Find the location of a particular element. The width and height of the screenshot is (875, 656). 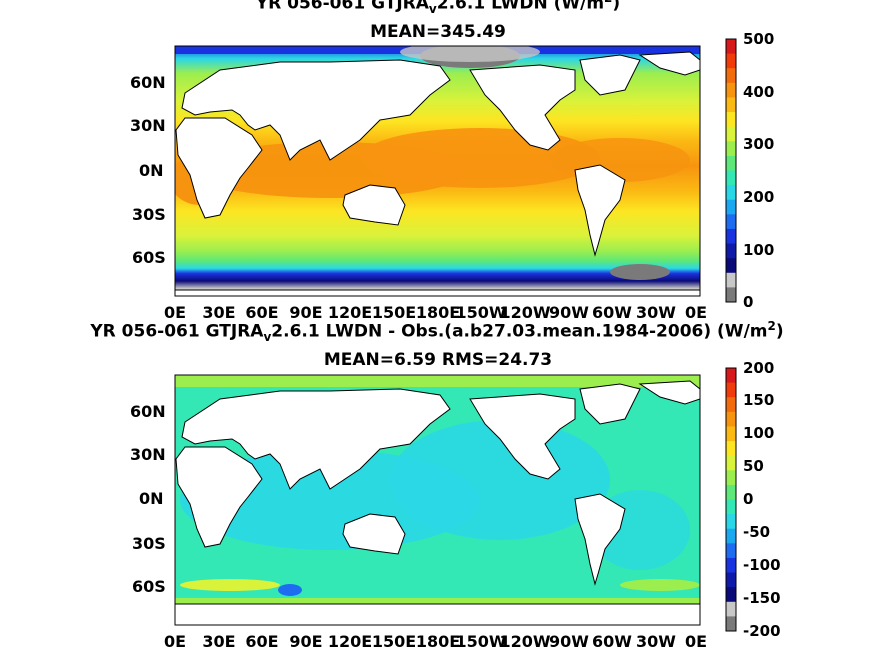

panel1-title: YR 056-061 GTJRAv2.6.1 LWDN (W/m2) is located at coordinates (438, 8).